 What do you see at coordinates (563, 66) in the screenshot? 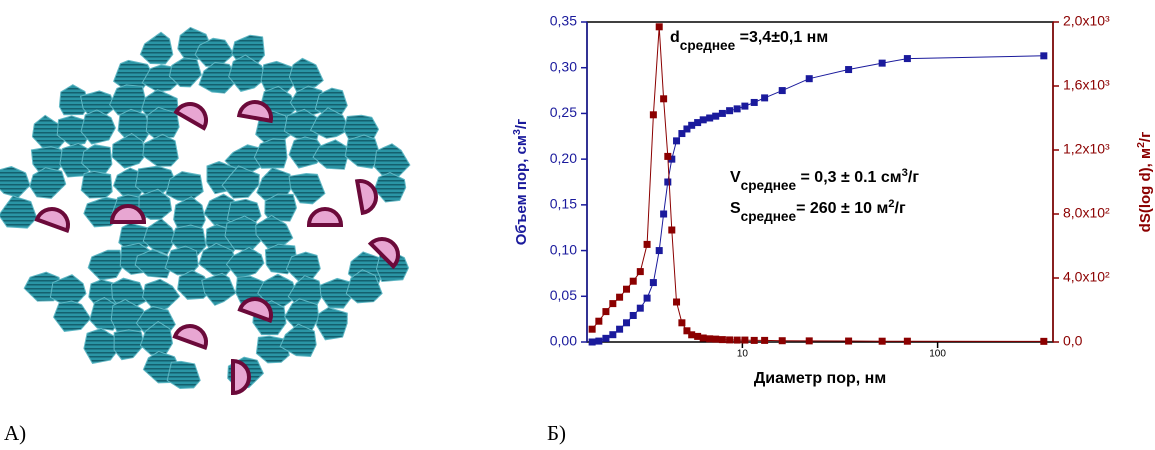
I see `y-tick-label: 0,30` at bounding box center [563, 66].